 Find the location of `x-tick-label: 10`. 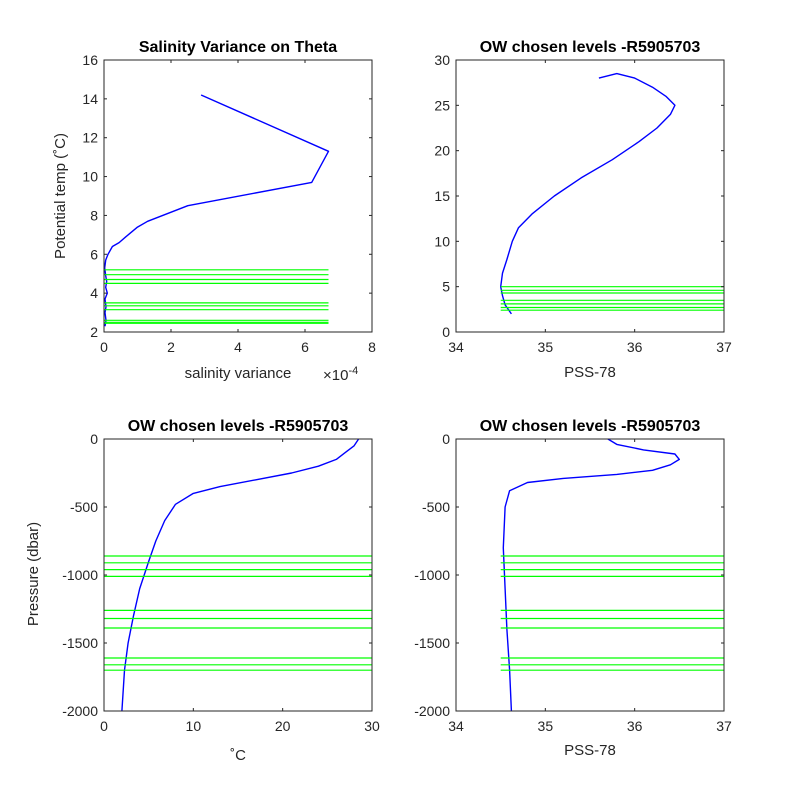

x-tick-label: 10 is located at coordinates (194, 726).